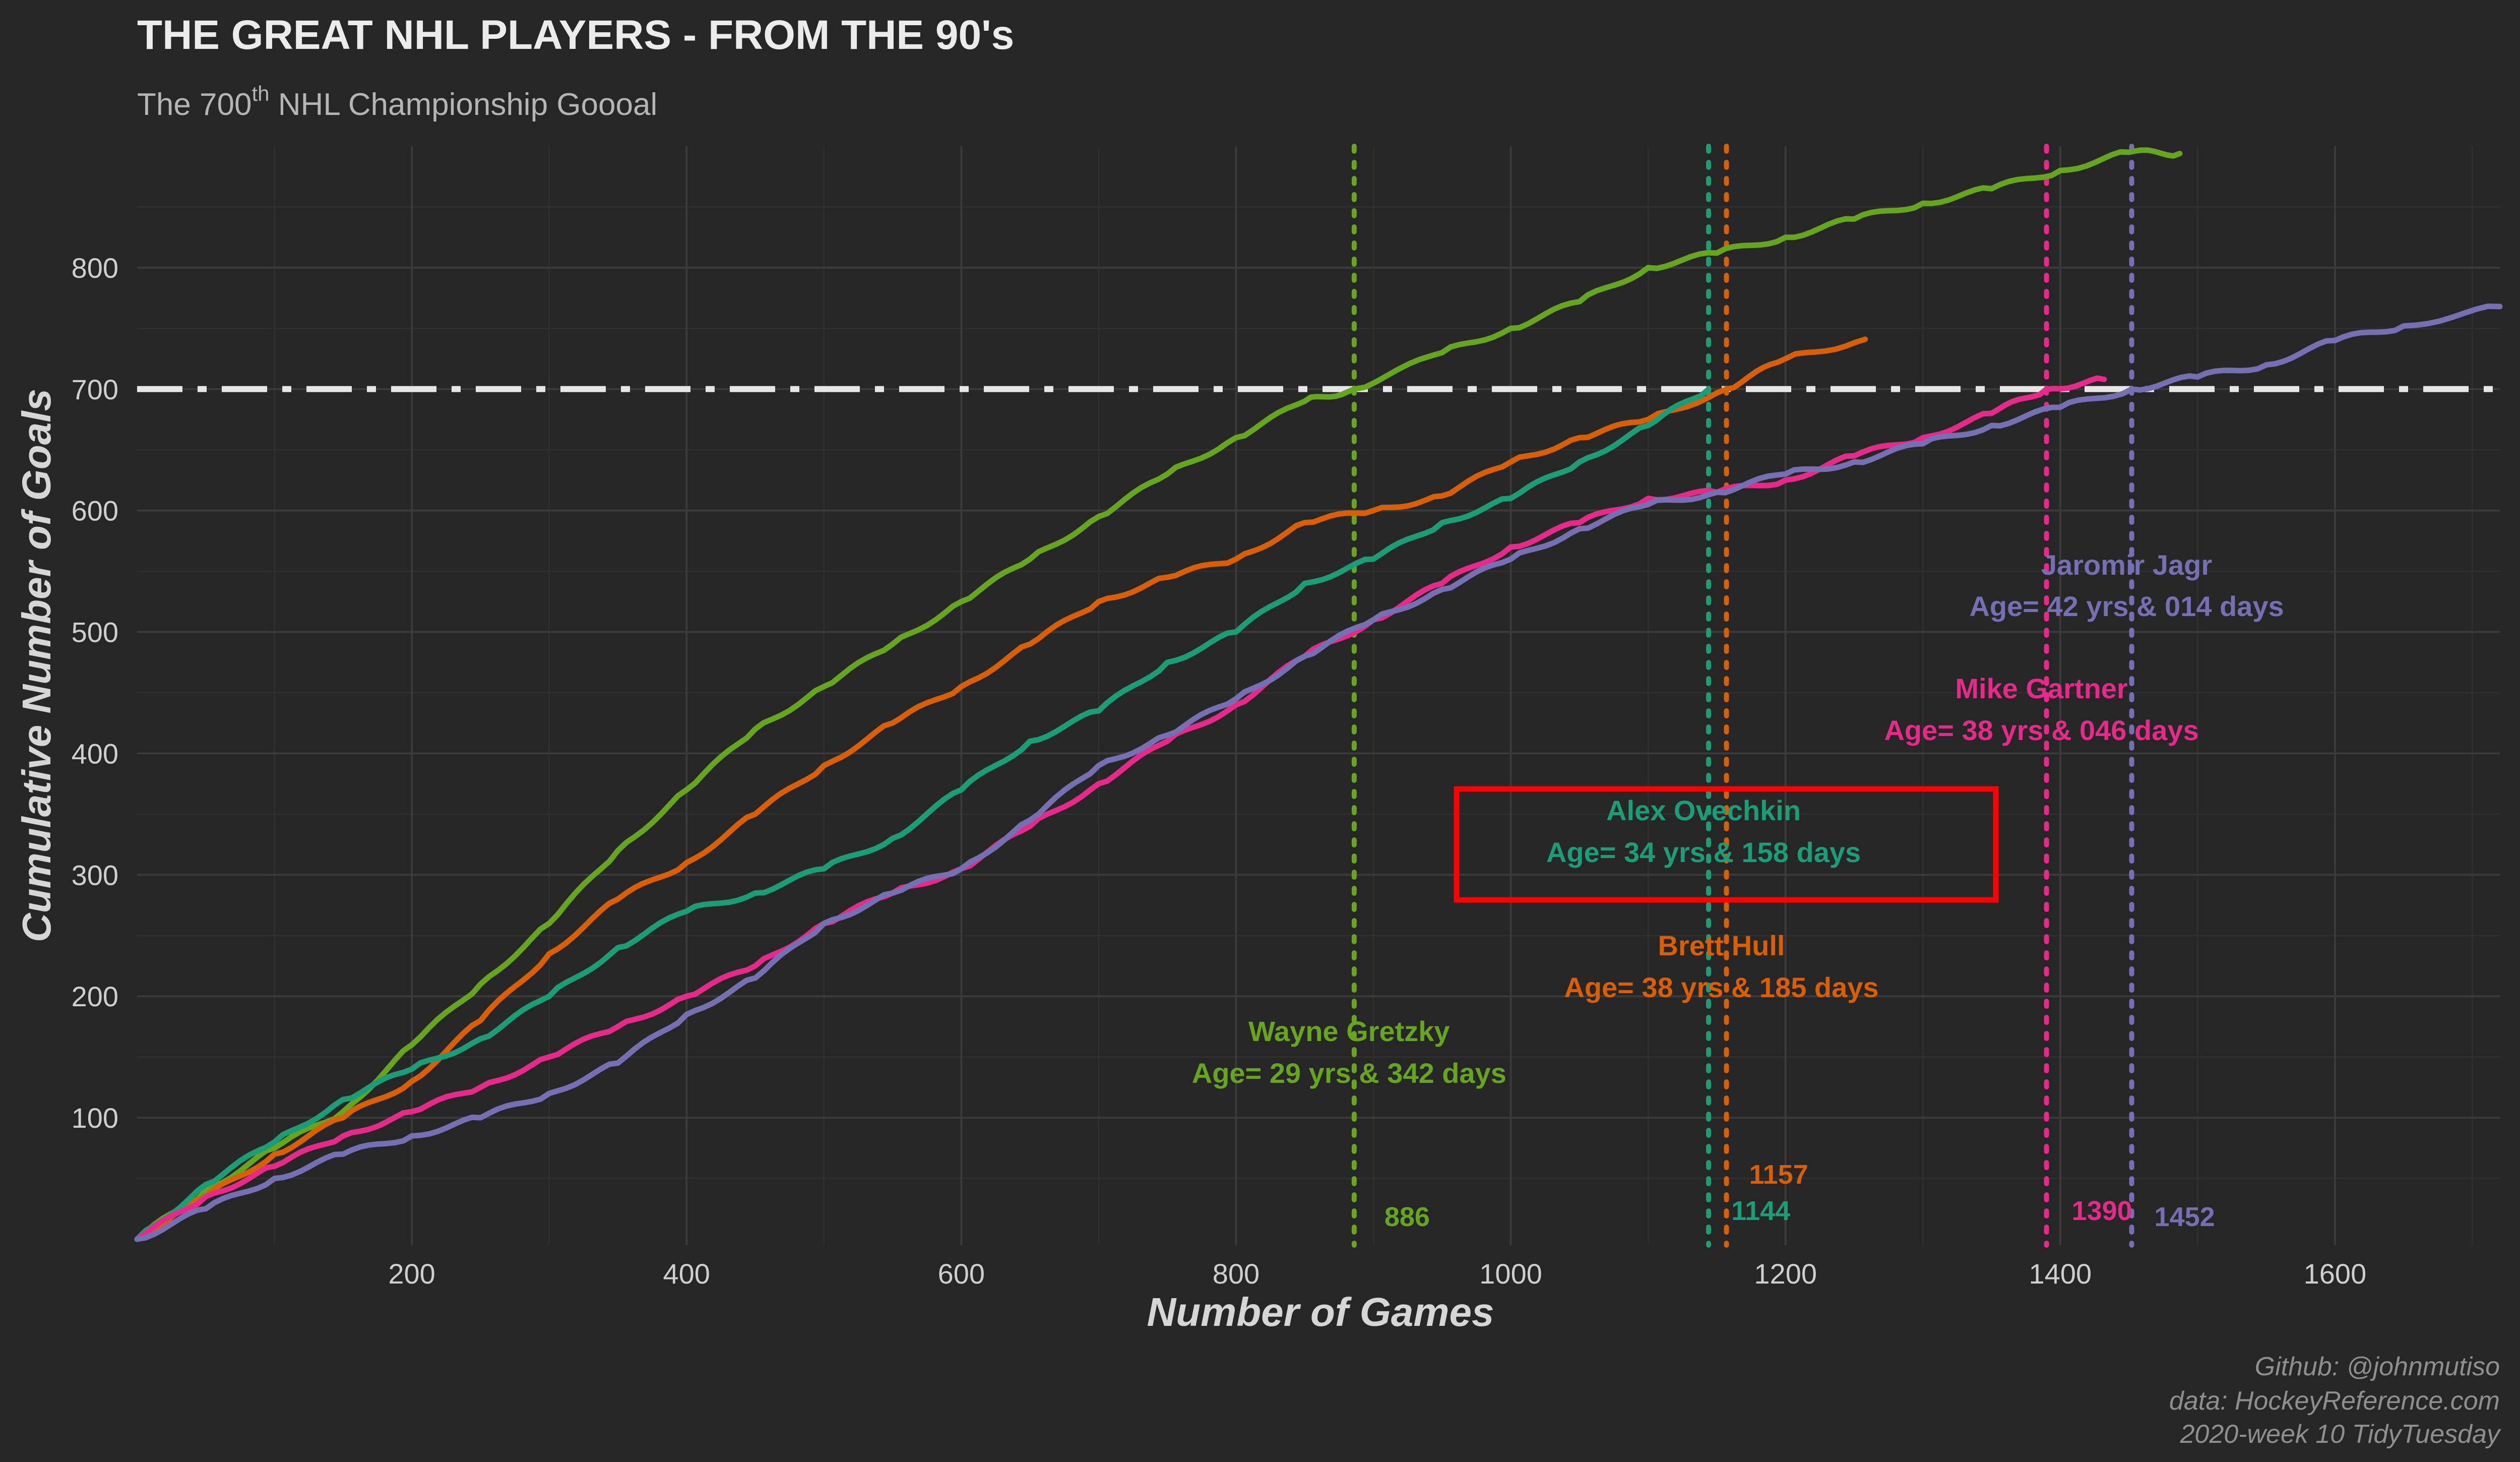  What do you see at coordinates (411, 1274) in the screenshot?
I see `x-tick-label: 200` at bounding box center [411, 1274].